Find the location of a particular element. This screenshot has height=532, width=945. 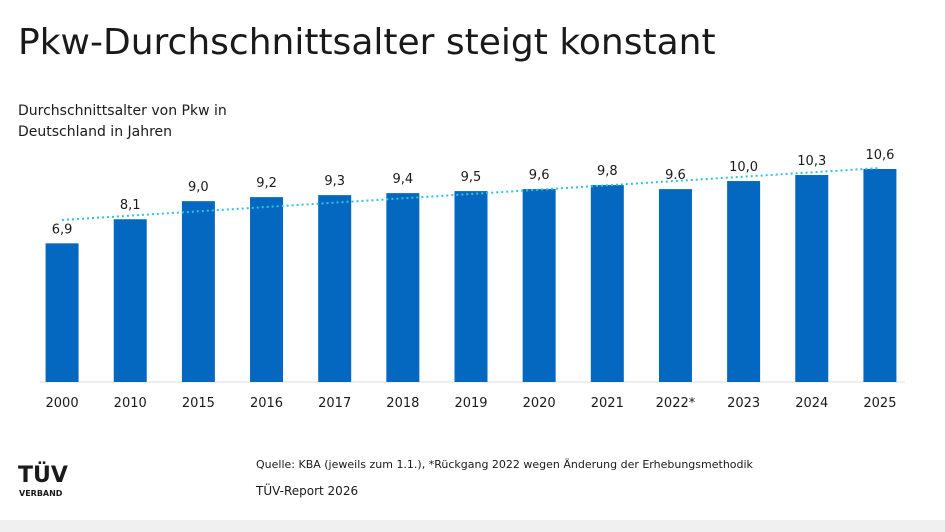

x-tick-label: 2017 is located at coordinates (334, 403).